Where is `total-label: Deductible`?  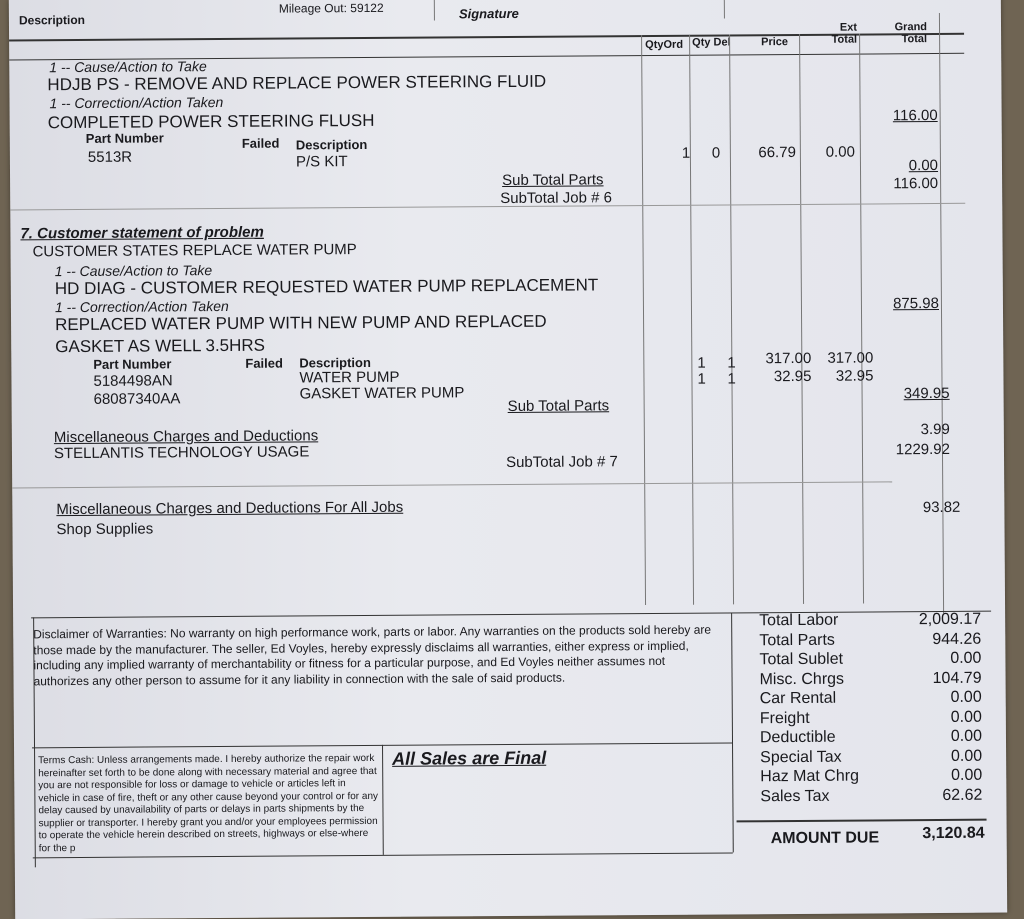
total-label: Deductible is located at coordinates (797, 737).